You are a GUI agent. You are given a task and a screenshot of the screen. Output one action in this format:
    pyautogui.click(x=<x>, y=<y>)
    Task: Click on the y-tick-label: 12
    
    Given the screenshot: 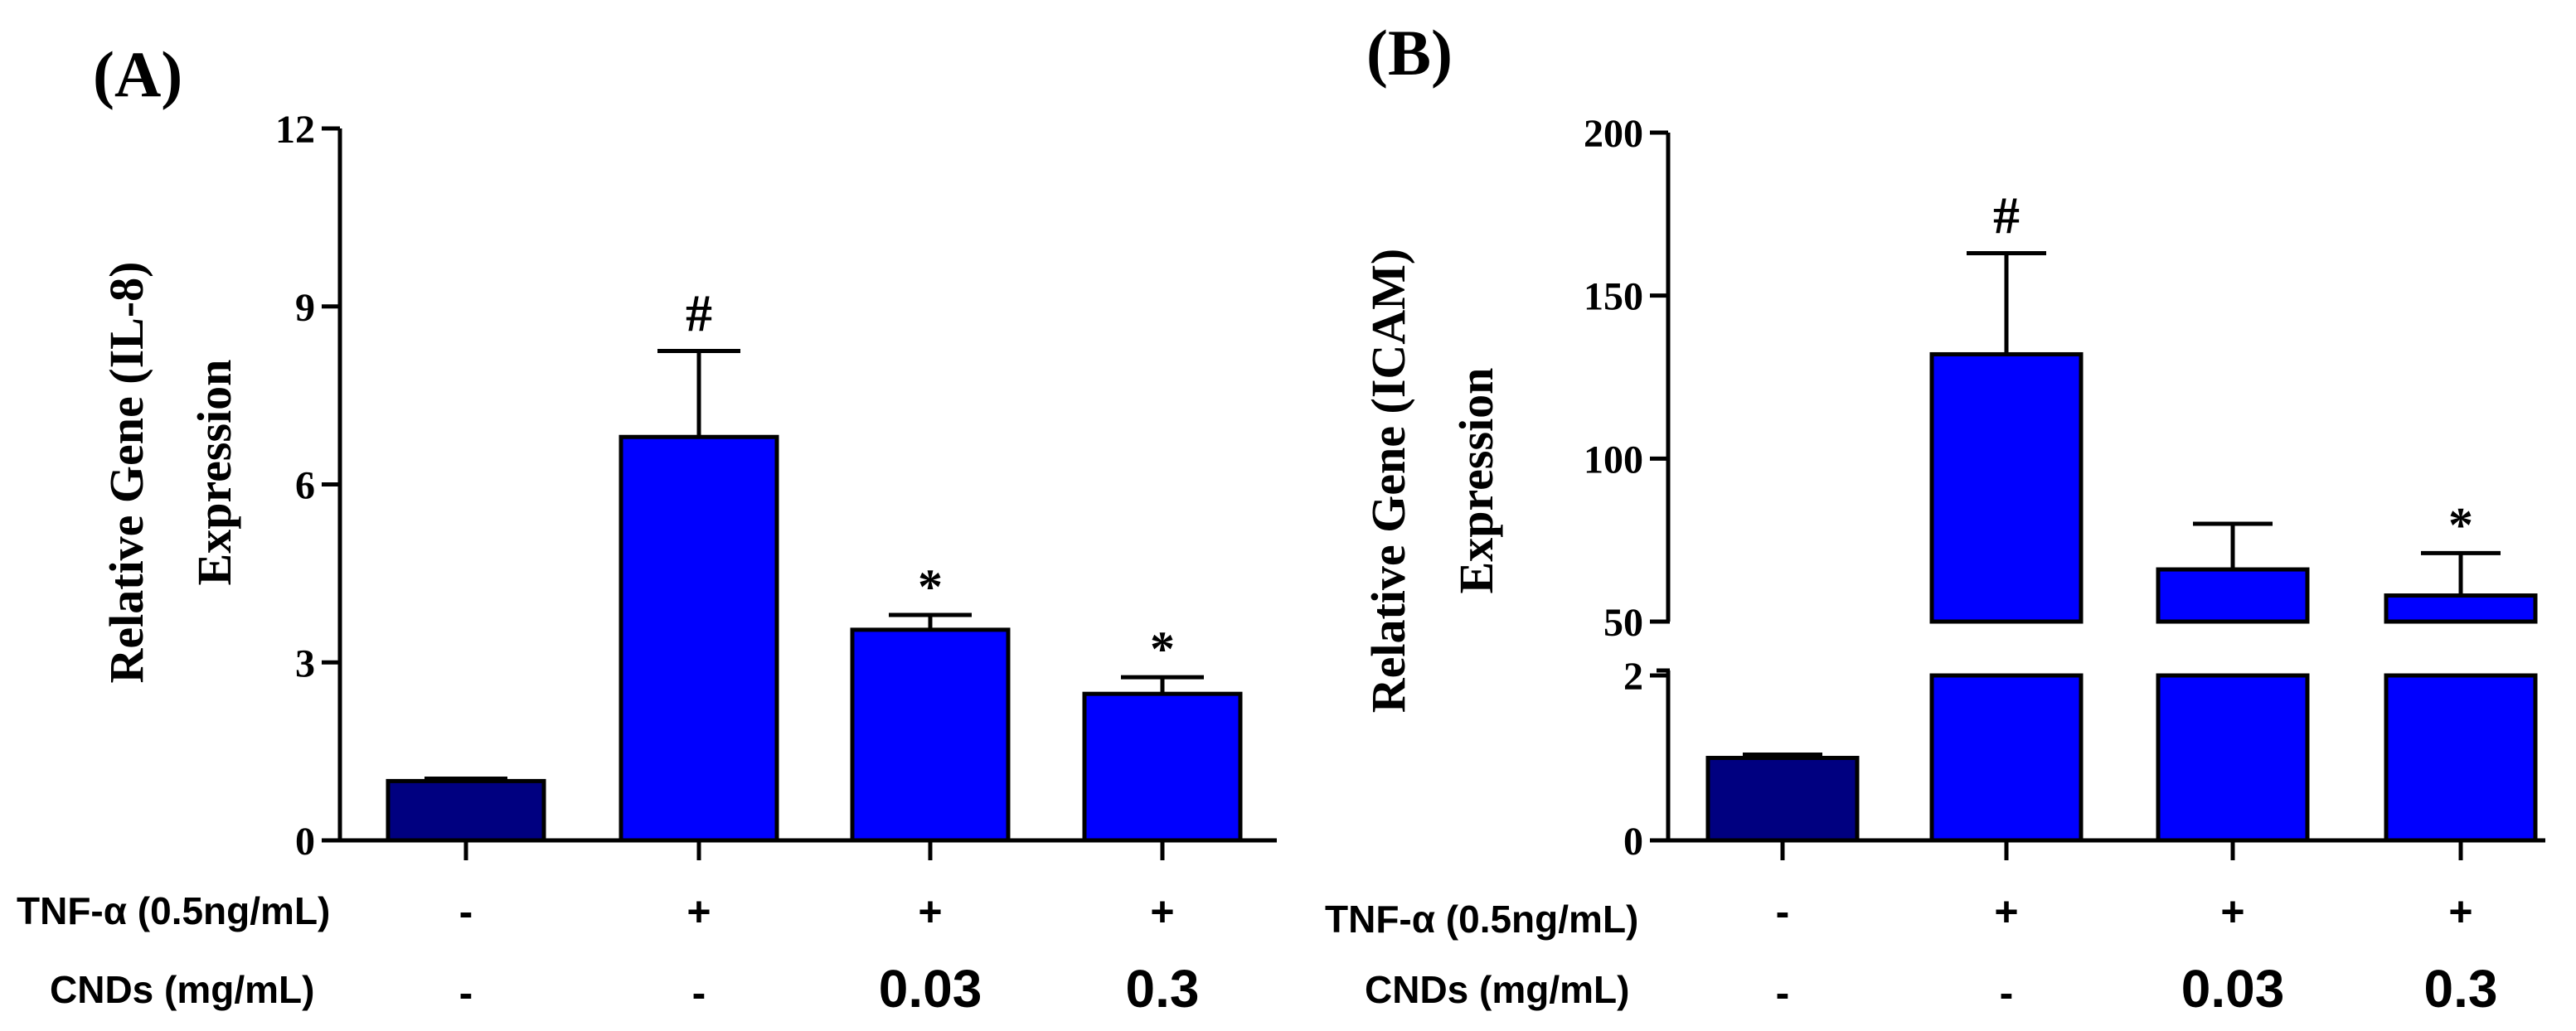 What is the action you would take?
    pyautogui.click(x=295, y=130)
    